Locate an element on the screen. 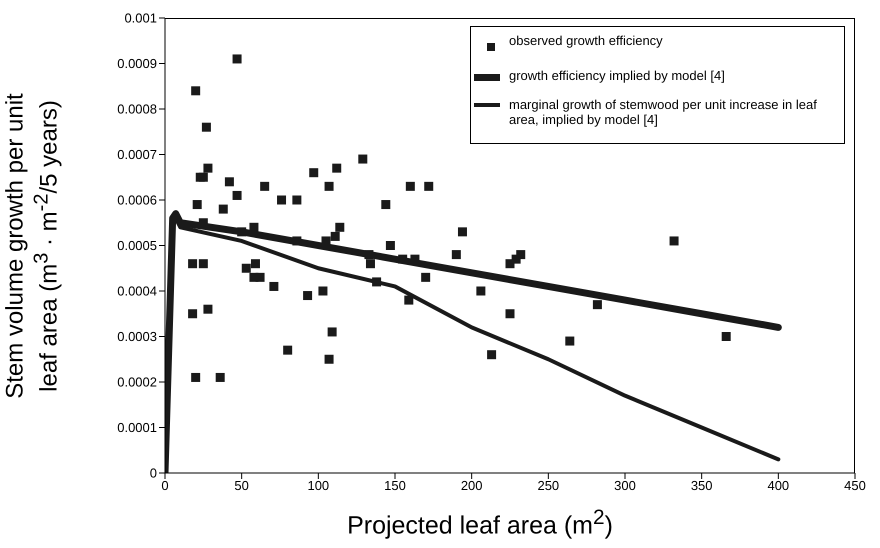  y-tick-label: 0.0003 is located at coordinates (137, 336).